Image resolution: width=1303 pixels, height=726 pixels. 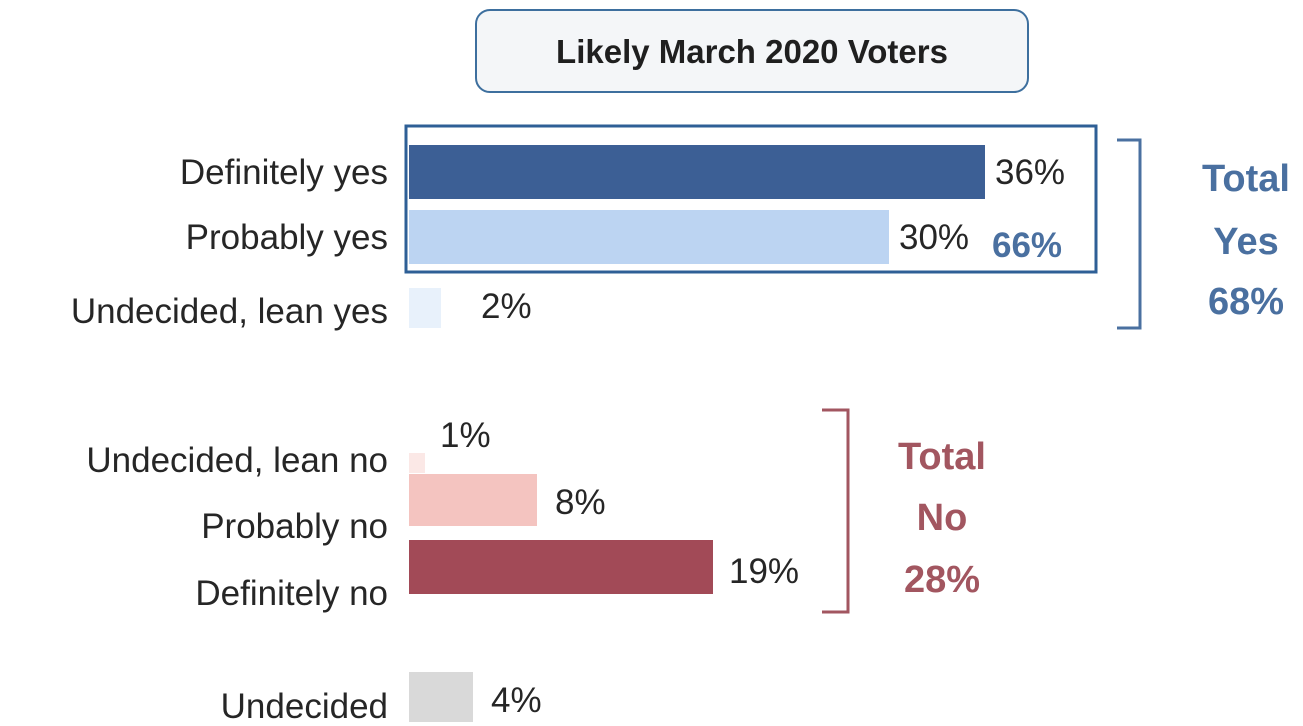 What do you see at coordinates (1027, 245) in the screenshot?
I see `yes-subtotal-label: 66%` at bounding box center [1027, 245].